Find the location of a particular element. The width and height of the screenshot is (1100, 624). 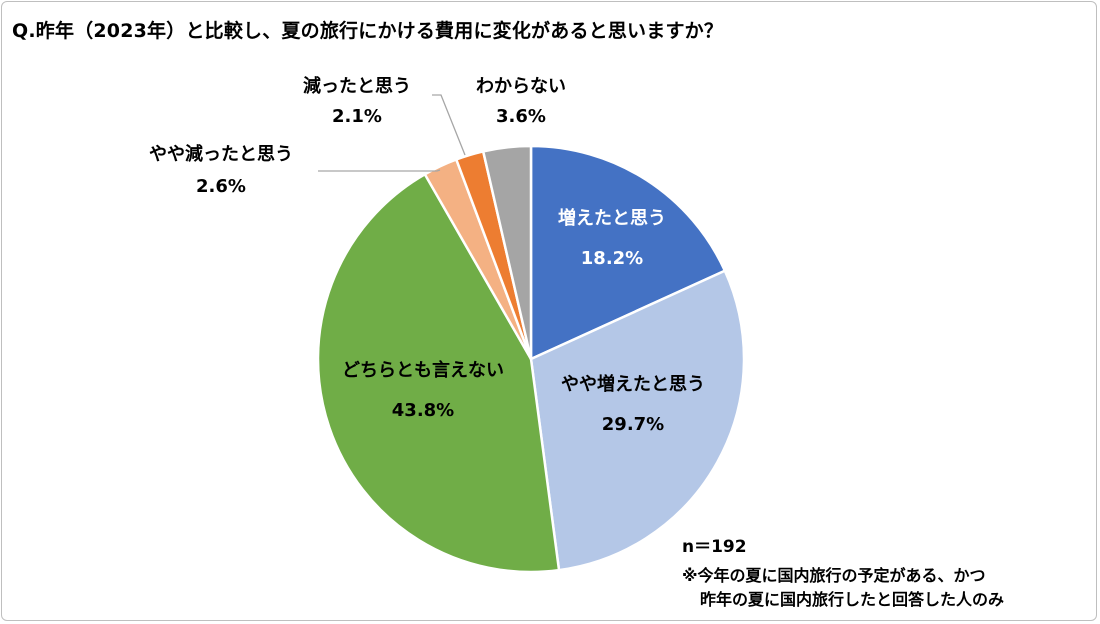

slice-value-2: 29.7% is located at coordinates (633, 424).